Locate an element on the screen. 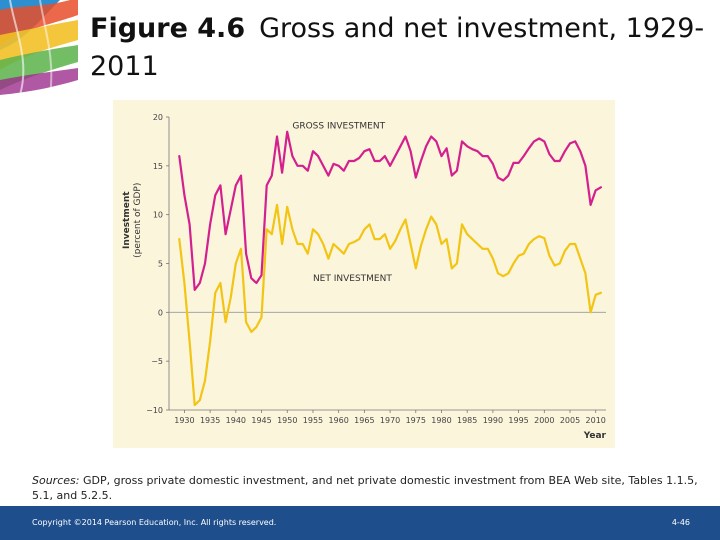 The width and height of the screenshot is (720, 540). y-tick-label: 5 is located at coordinates (160, 264).